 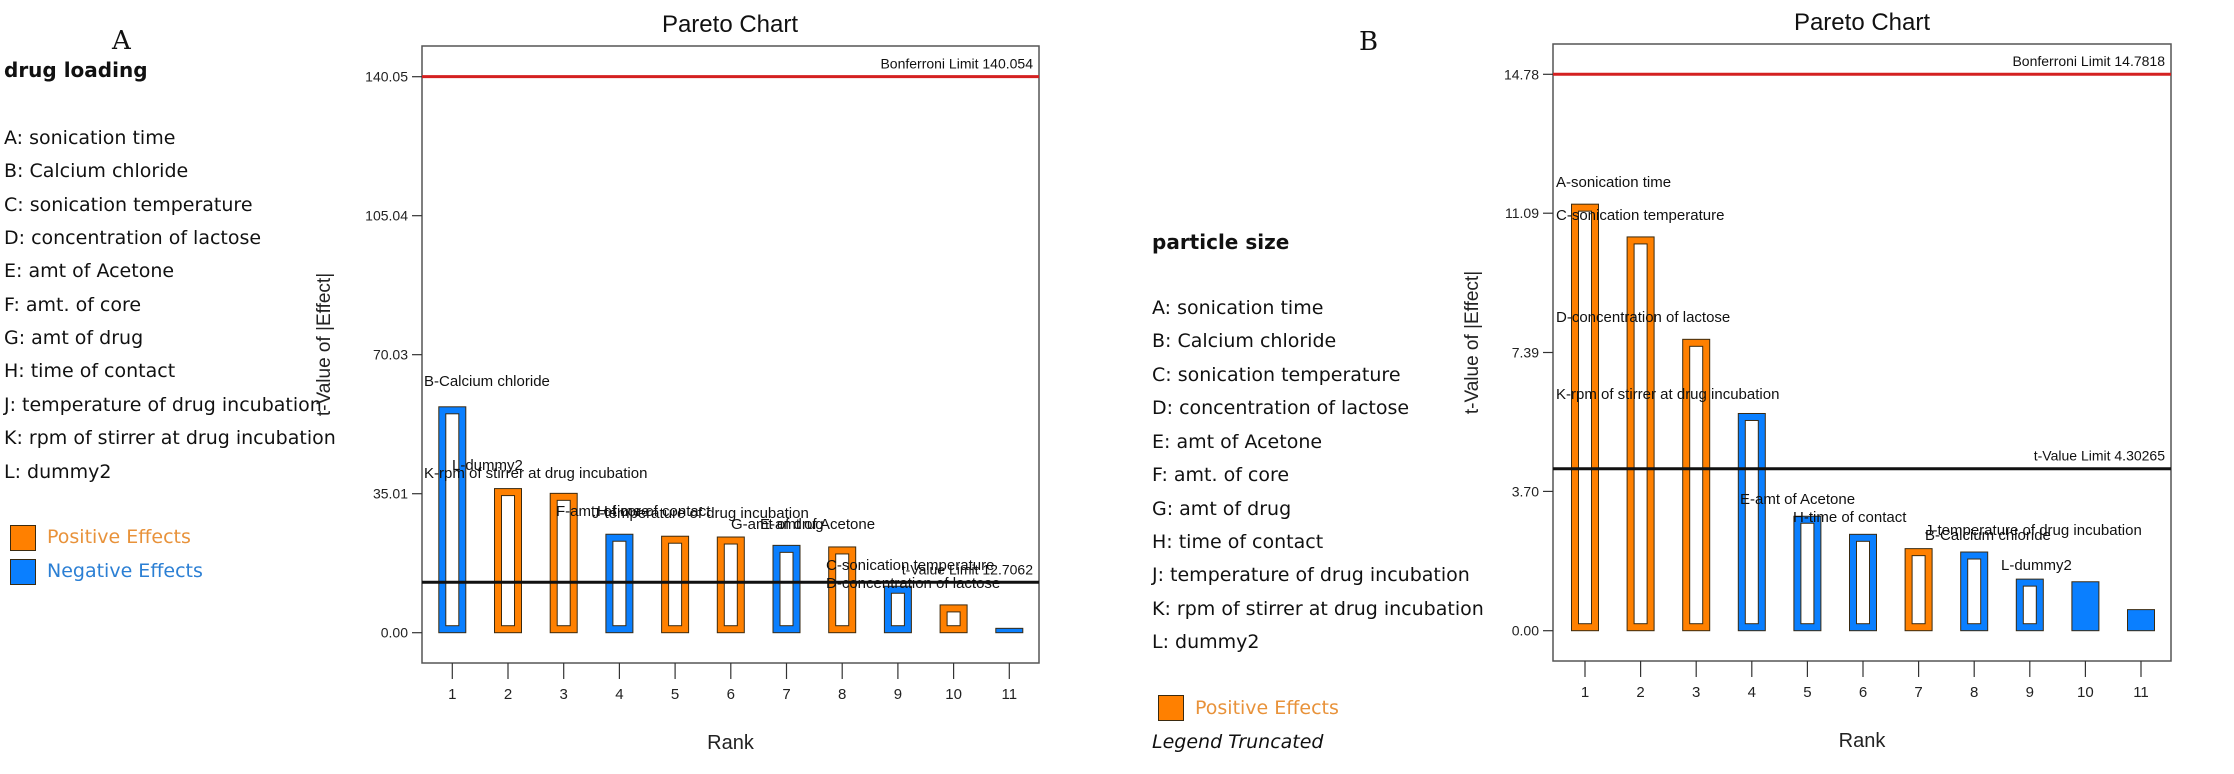 What do you see at coordinates (731, 694) in the screenshot?
I see `x-tick-label: 6` at bounding box center [731, 694].